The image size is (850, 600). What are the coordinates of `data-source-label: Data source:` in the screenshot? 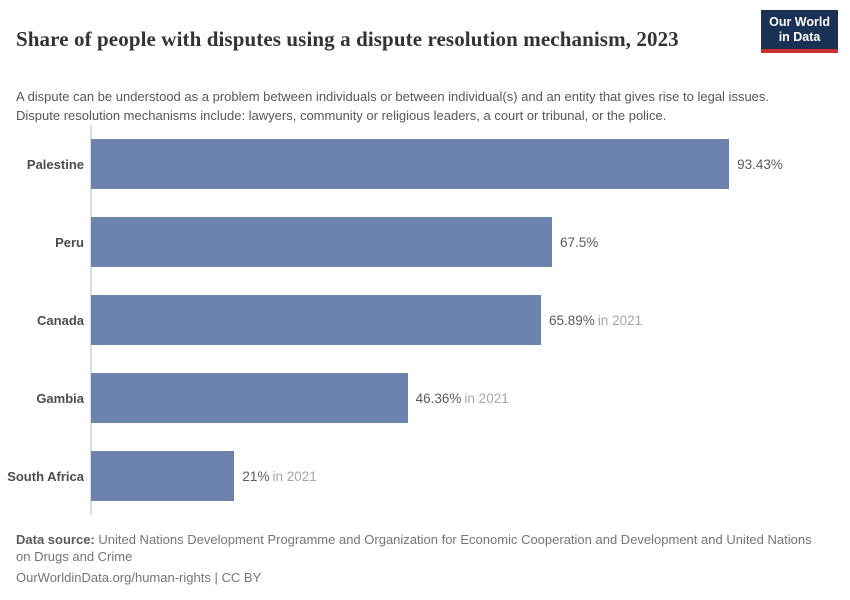 It's located at (55, 539).